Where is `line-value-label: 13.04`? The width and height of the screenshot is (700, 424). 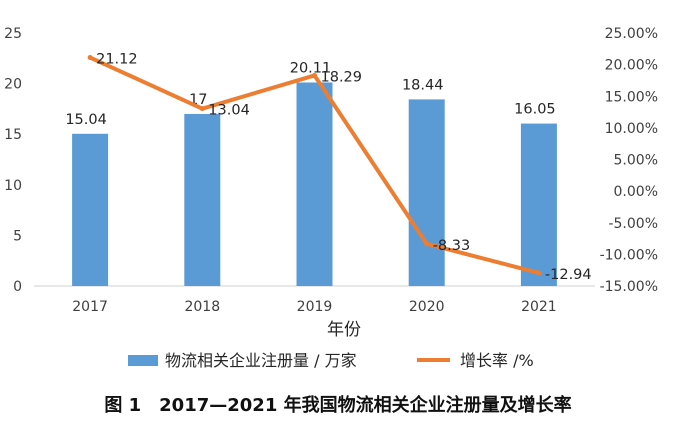
line-value-label: 13.04 is located at coordinates (229, 111).